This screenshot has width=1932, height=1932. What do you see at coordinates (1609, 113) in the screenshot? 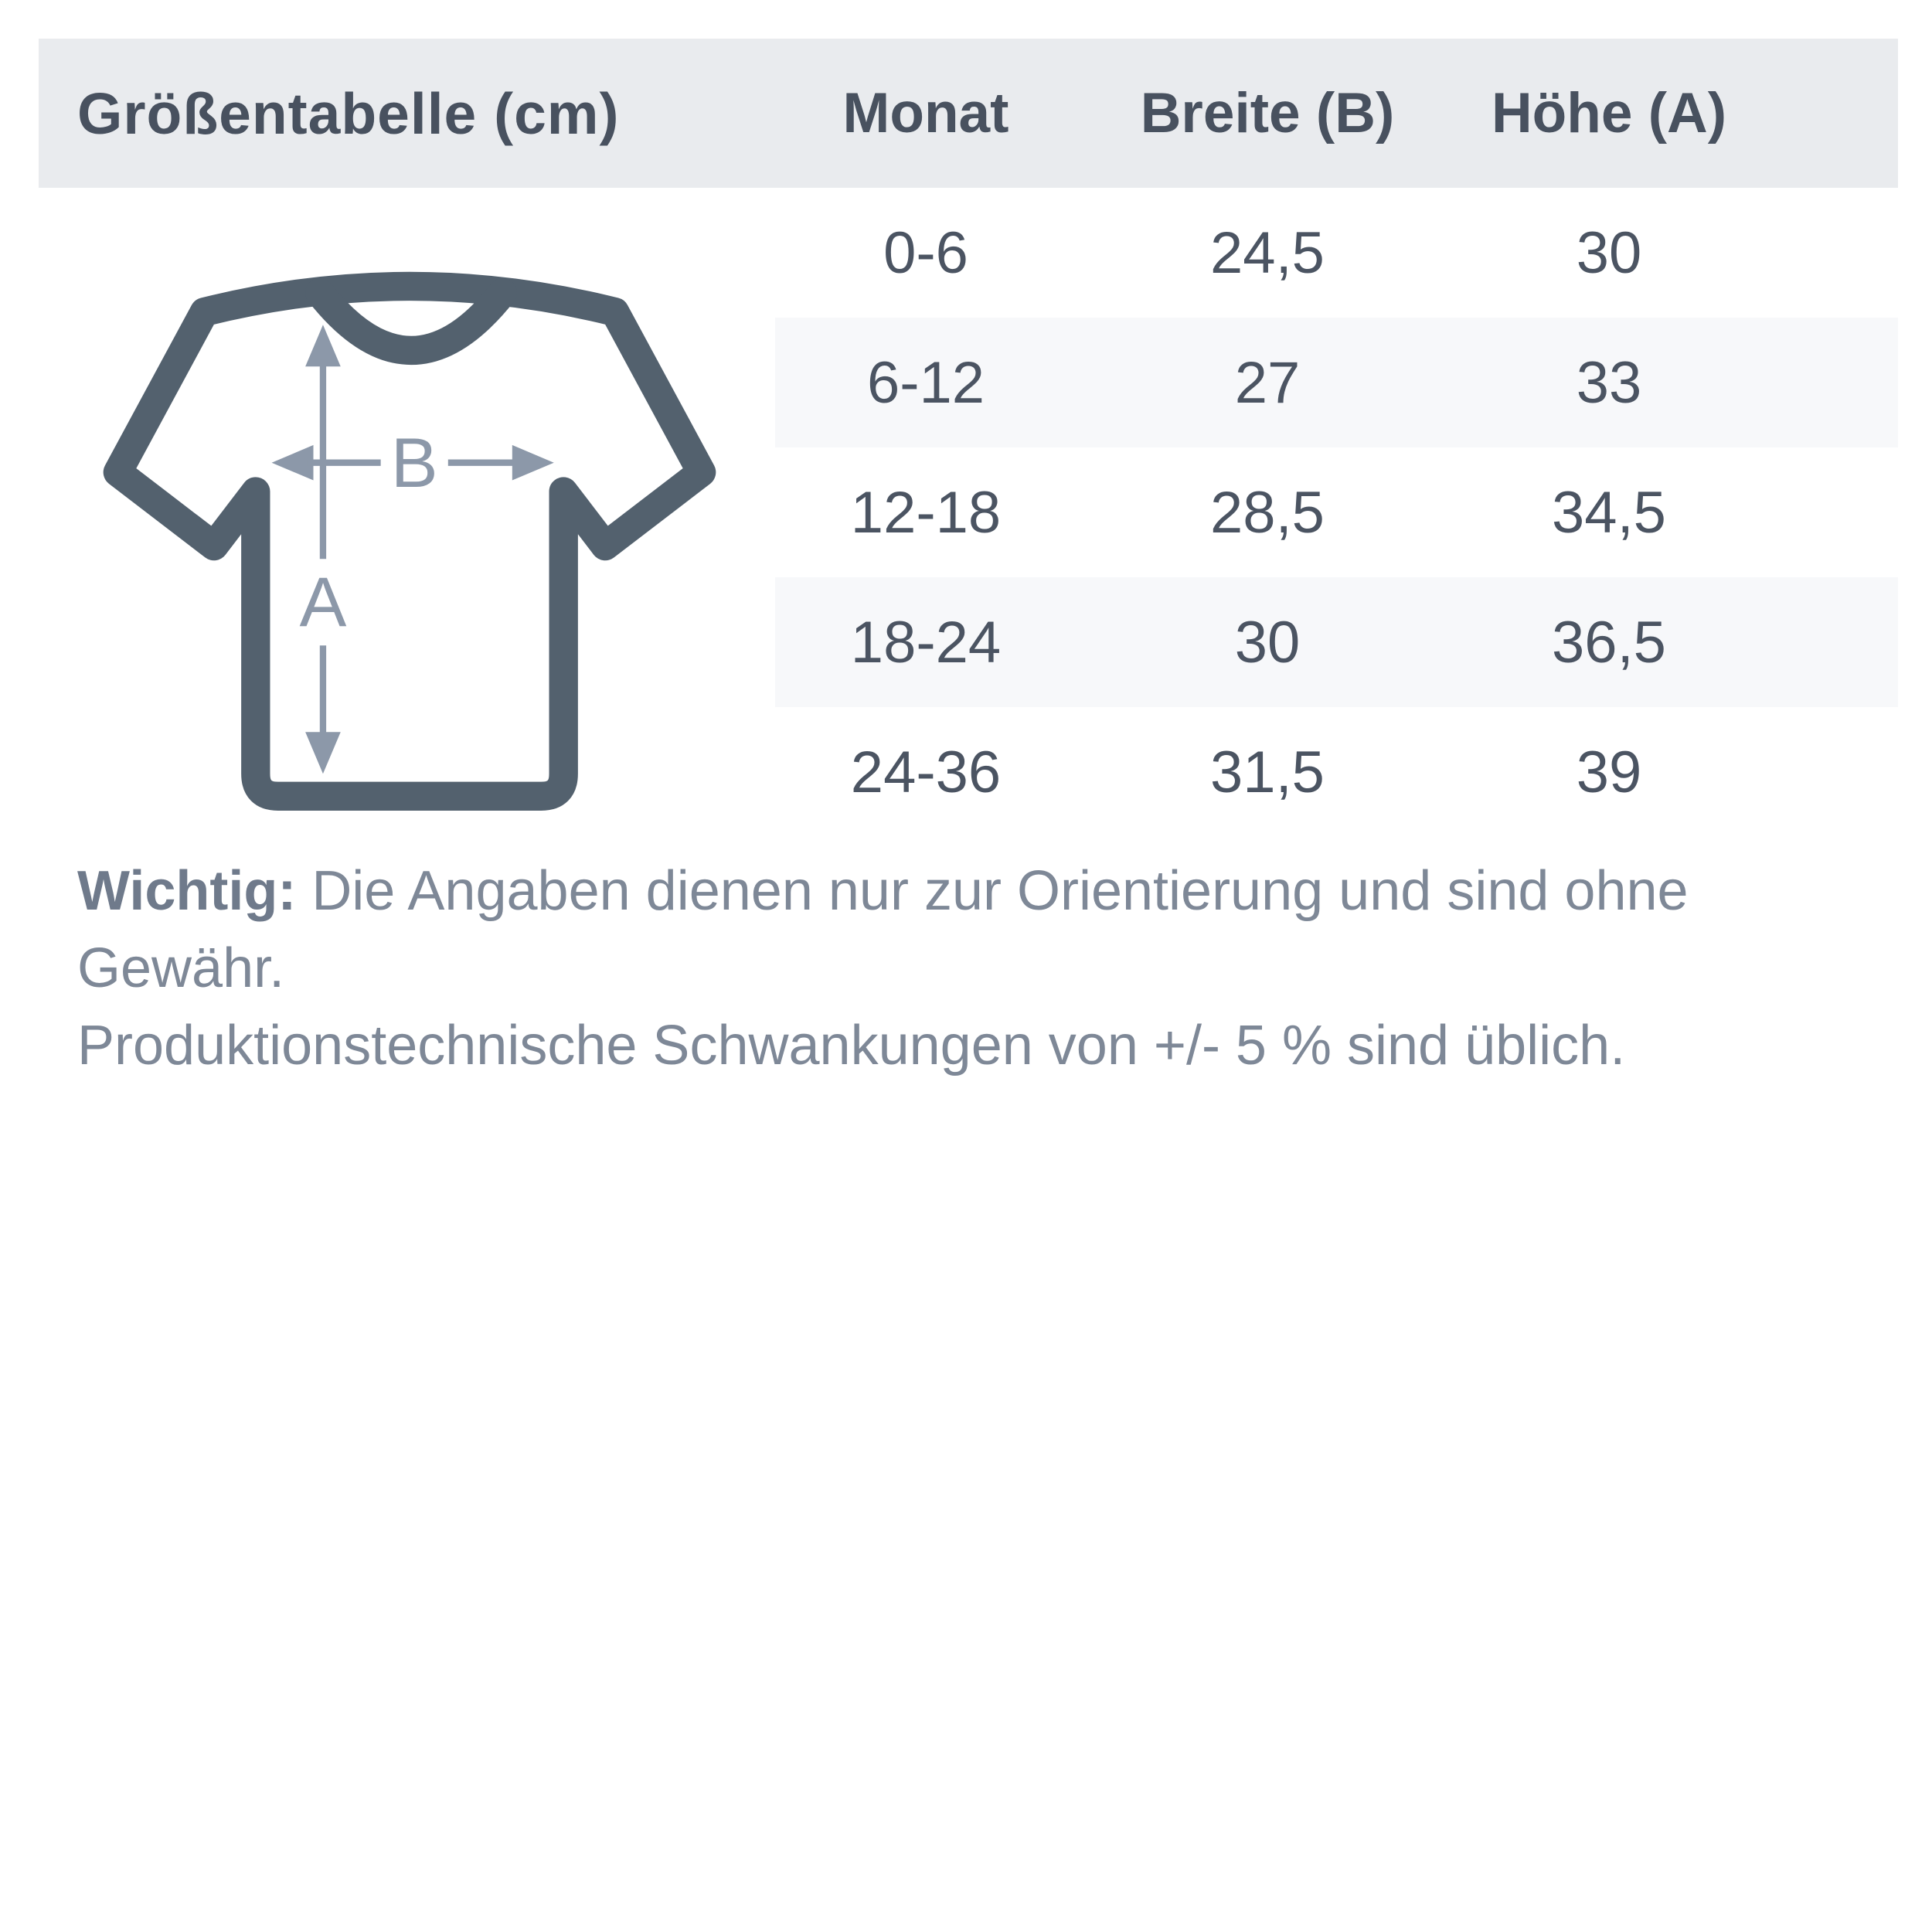
I see `column-header-hoehe: Höhe (A)` at bounding box center [1609, 113].